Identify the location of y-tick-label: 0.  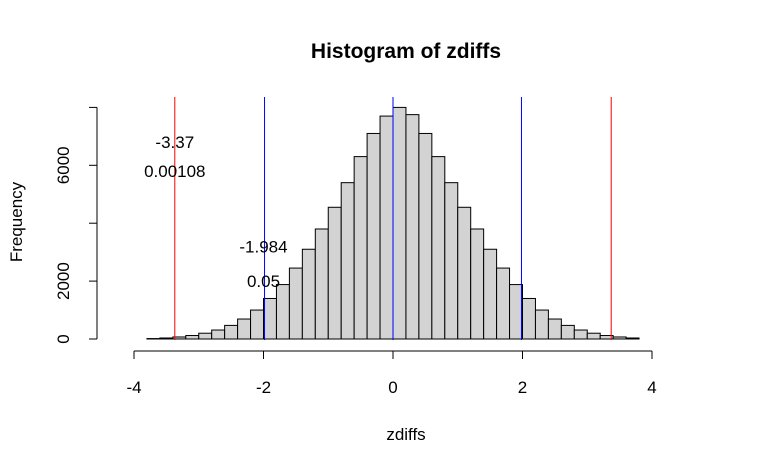
(63, 338).